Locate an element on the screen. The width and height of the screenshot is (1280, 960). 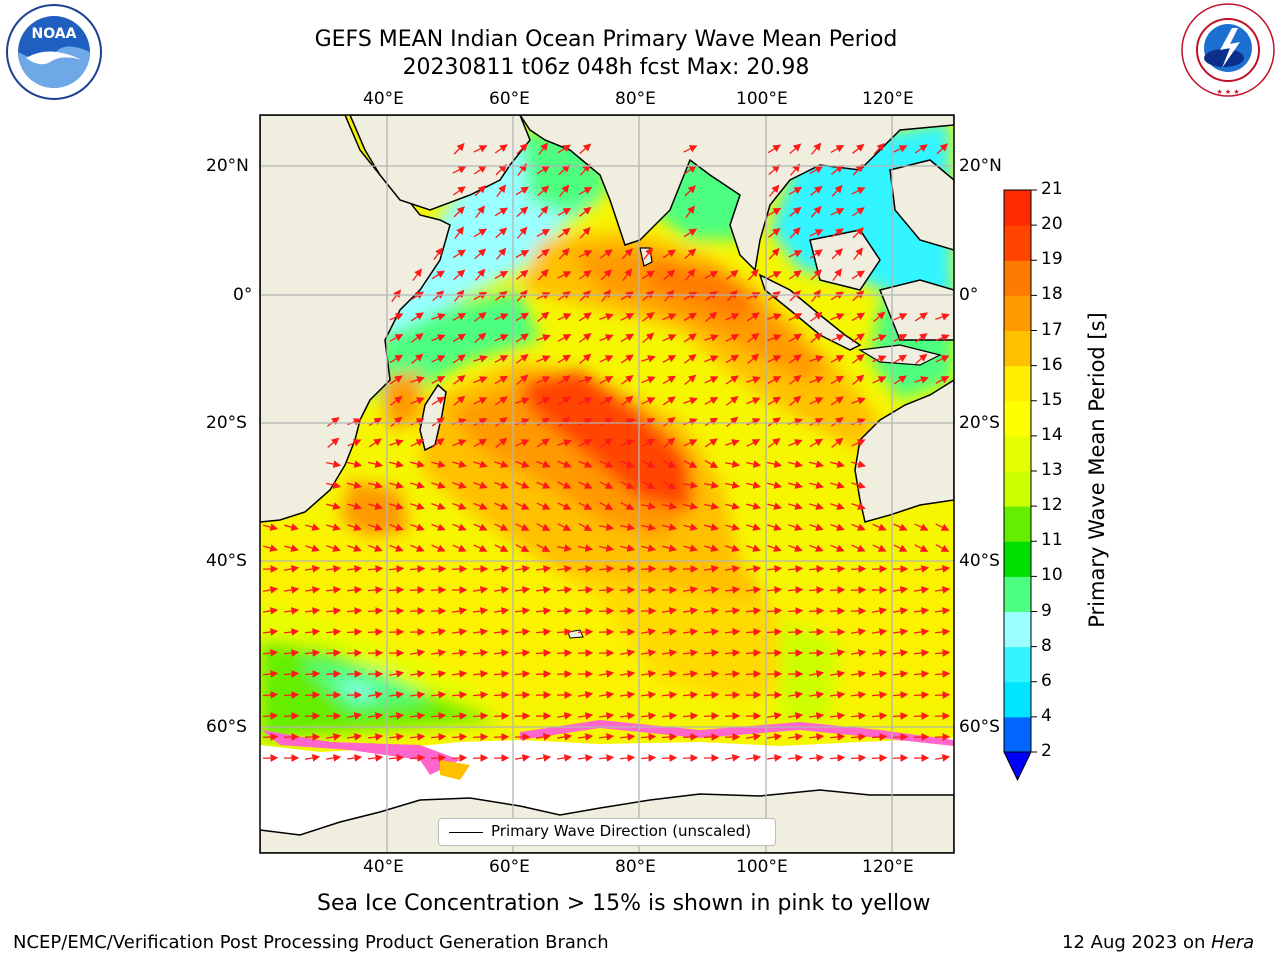
colorbar-segments is located at coordinates (1017, 485).